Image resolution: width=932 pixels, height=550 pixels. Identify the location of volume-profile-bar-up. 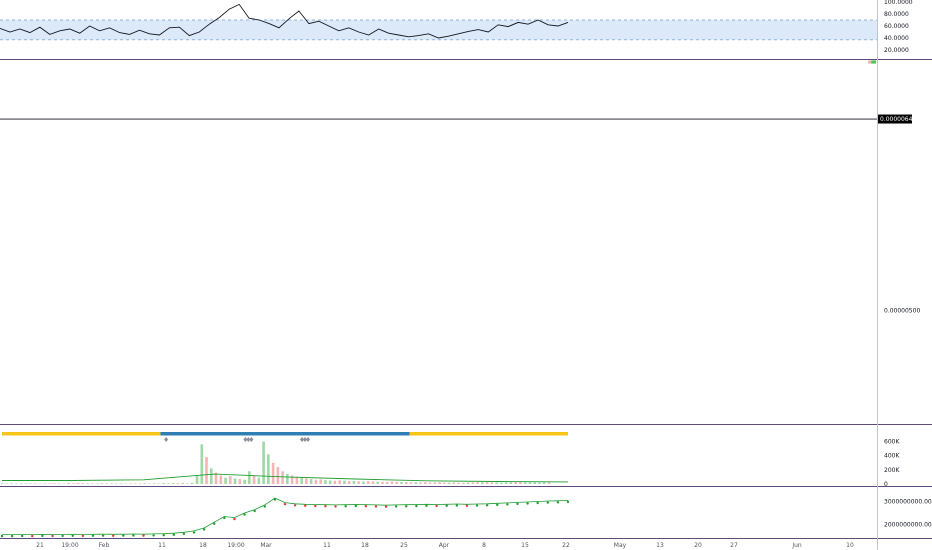
(873, 62).